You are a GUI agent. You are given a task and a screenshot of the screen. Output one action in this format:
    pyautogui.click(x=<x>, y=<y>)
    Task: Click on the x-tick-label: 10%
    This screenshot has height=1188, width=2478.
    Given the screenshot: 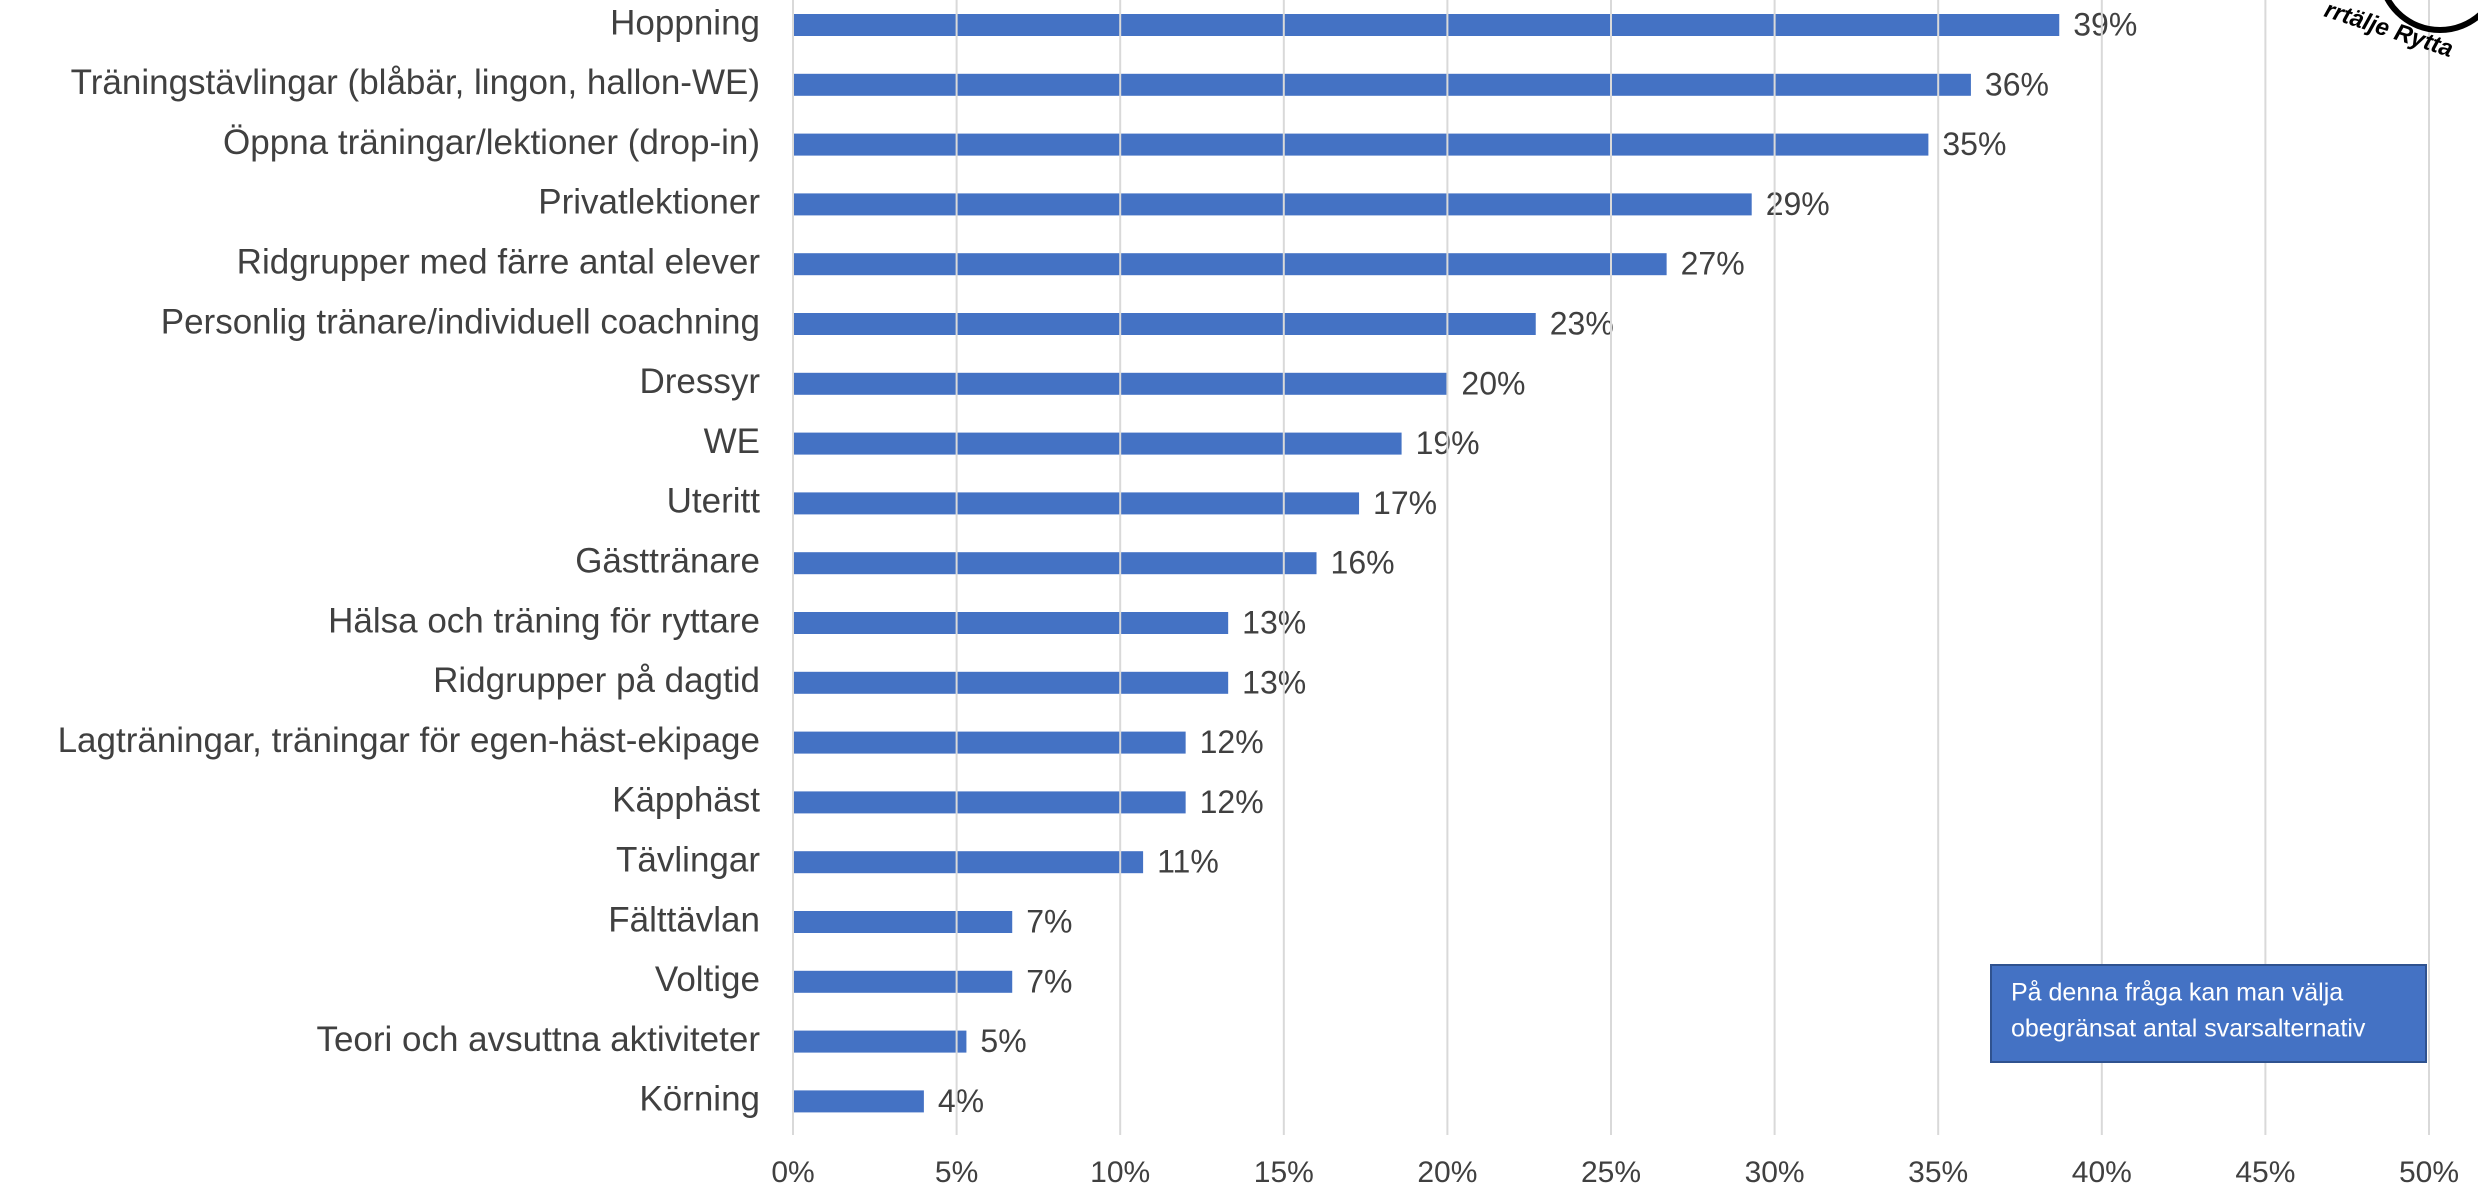 What is the action you would take?
    pyautogui.click(x=1120, y=1172)
    